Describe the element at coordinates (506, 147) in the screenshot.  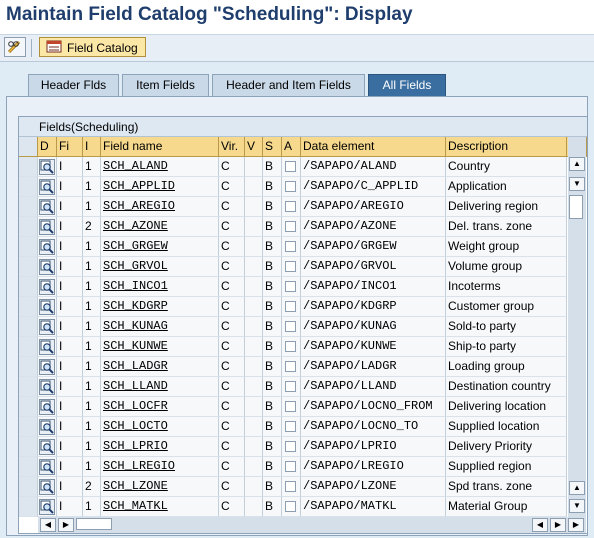
I see `column-header-description: Description` at that location.